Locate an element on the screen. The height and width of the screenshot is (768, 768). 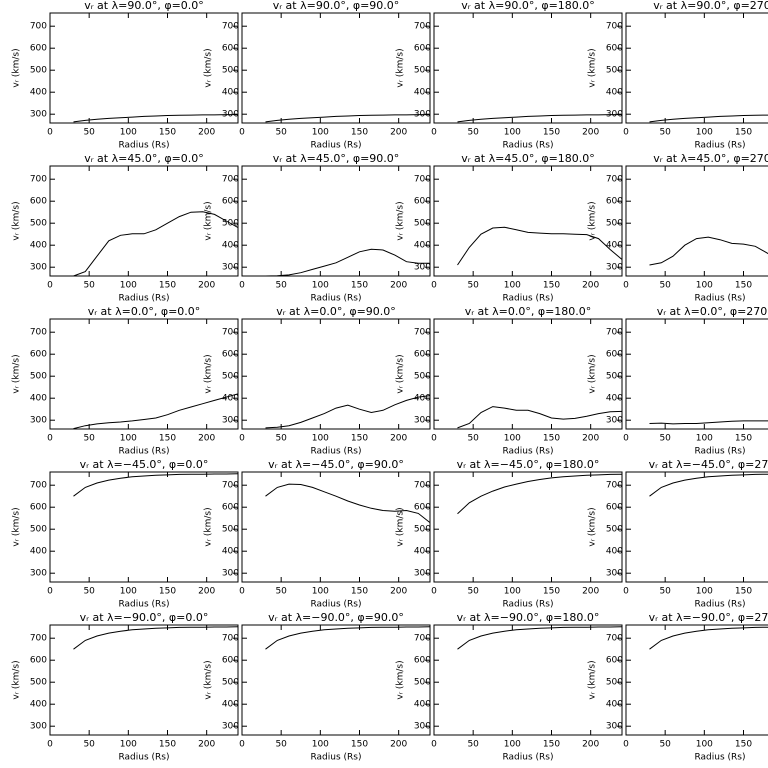
chart-title: vᵣ at λ=0.0°, φ=90.0° is located at coordinates (336, 311).